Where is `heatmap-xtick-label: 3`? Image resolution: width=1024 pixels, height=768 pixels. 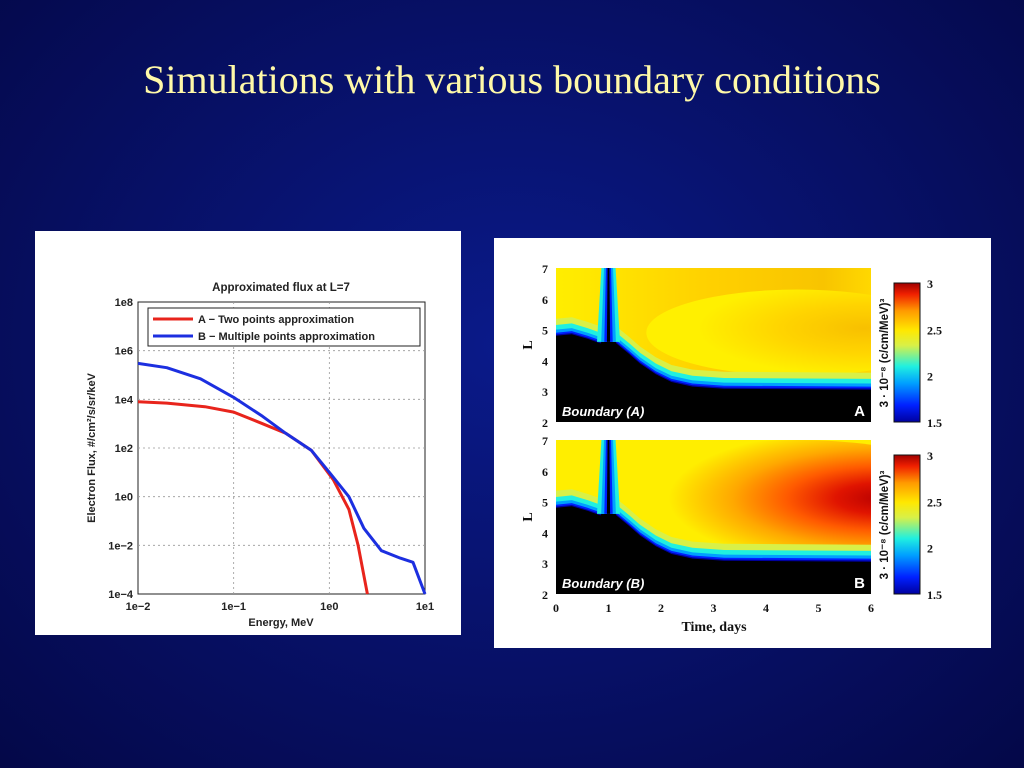 heatmap-xtick-label: 3 is located at coordinates (714, 608).